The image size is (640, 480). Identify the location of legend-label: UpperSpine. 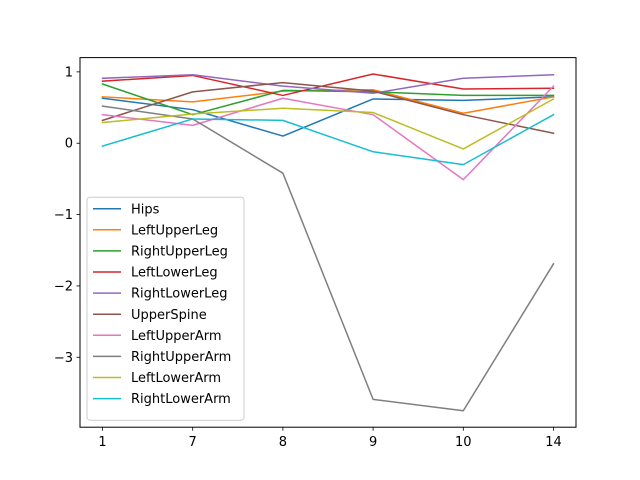
(169, 315).